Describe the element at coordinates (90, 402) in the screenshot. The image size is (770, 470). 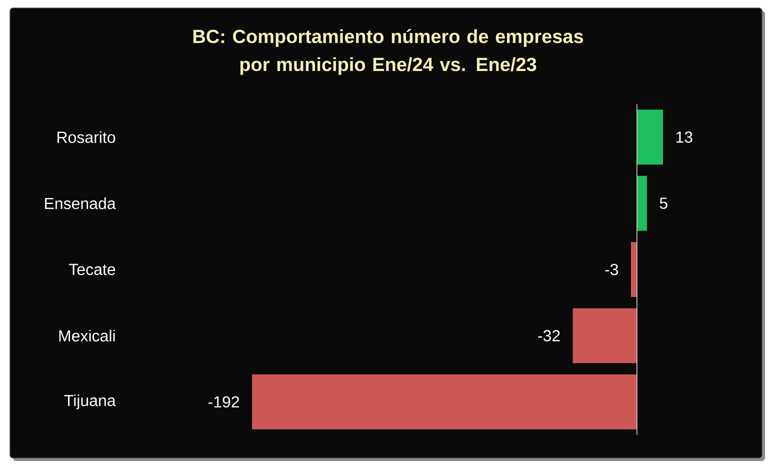
I see `y-tick-label: Tijuana` at that location.